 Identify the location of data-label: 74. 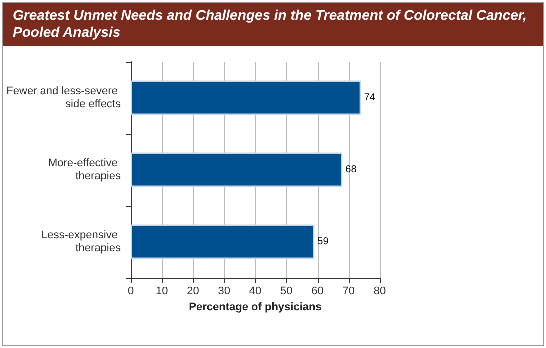
(370, 98).